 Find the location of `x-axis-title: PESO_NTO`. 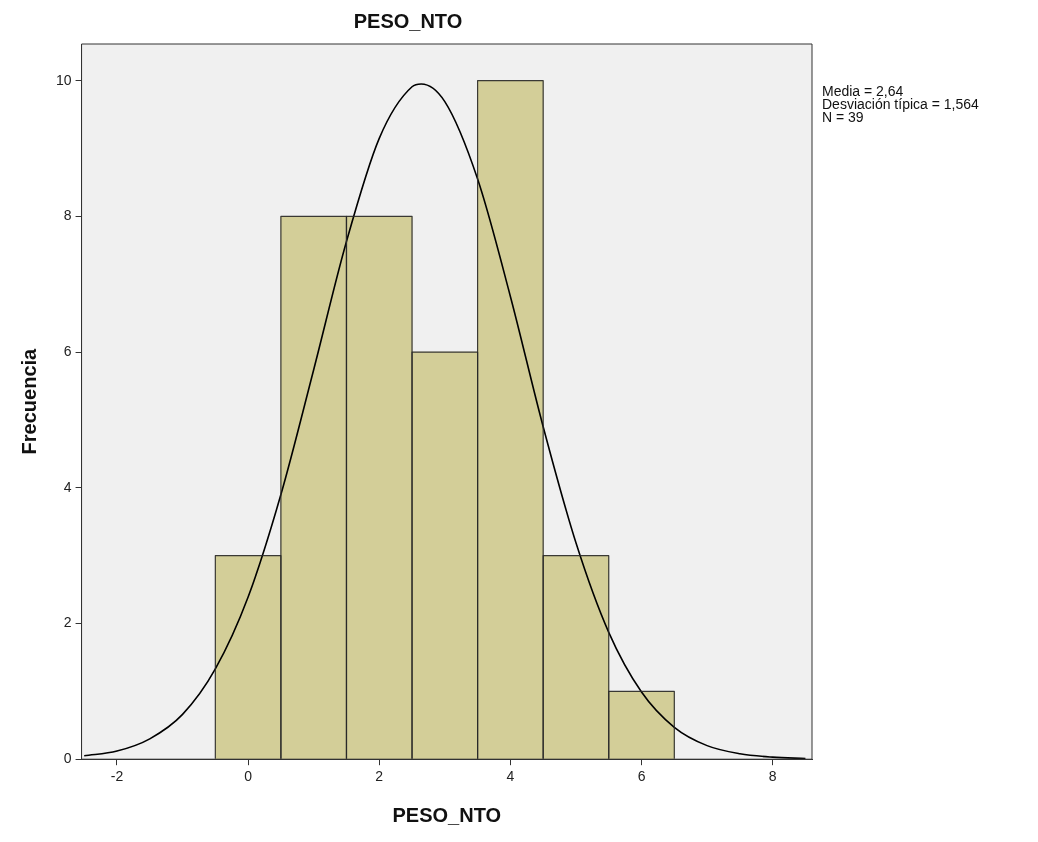

x-axis-title: PESO_NTO is located at coordinates (447, 814).